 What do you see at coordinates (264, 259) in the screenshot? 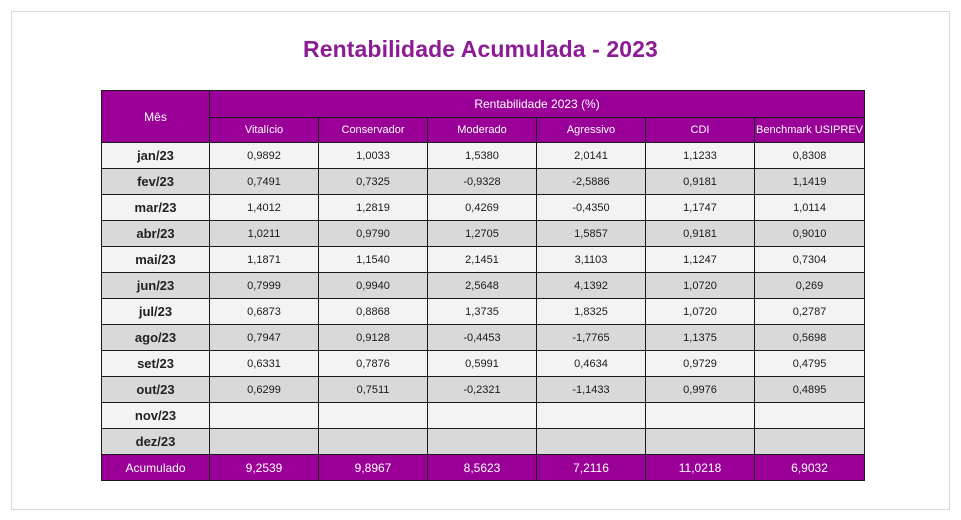
I see `value-cell: 1,1871` at bounding box center [264, 259].